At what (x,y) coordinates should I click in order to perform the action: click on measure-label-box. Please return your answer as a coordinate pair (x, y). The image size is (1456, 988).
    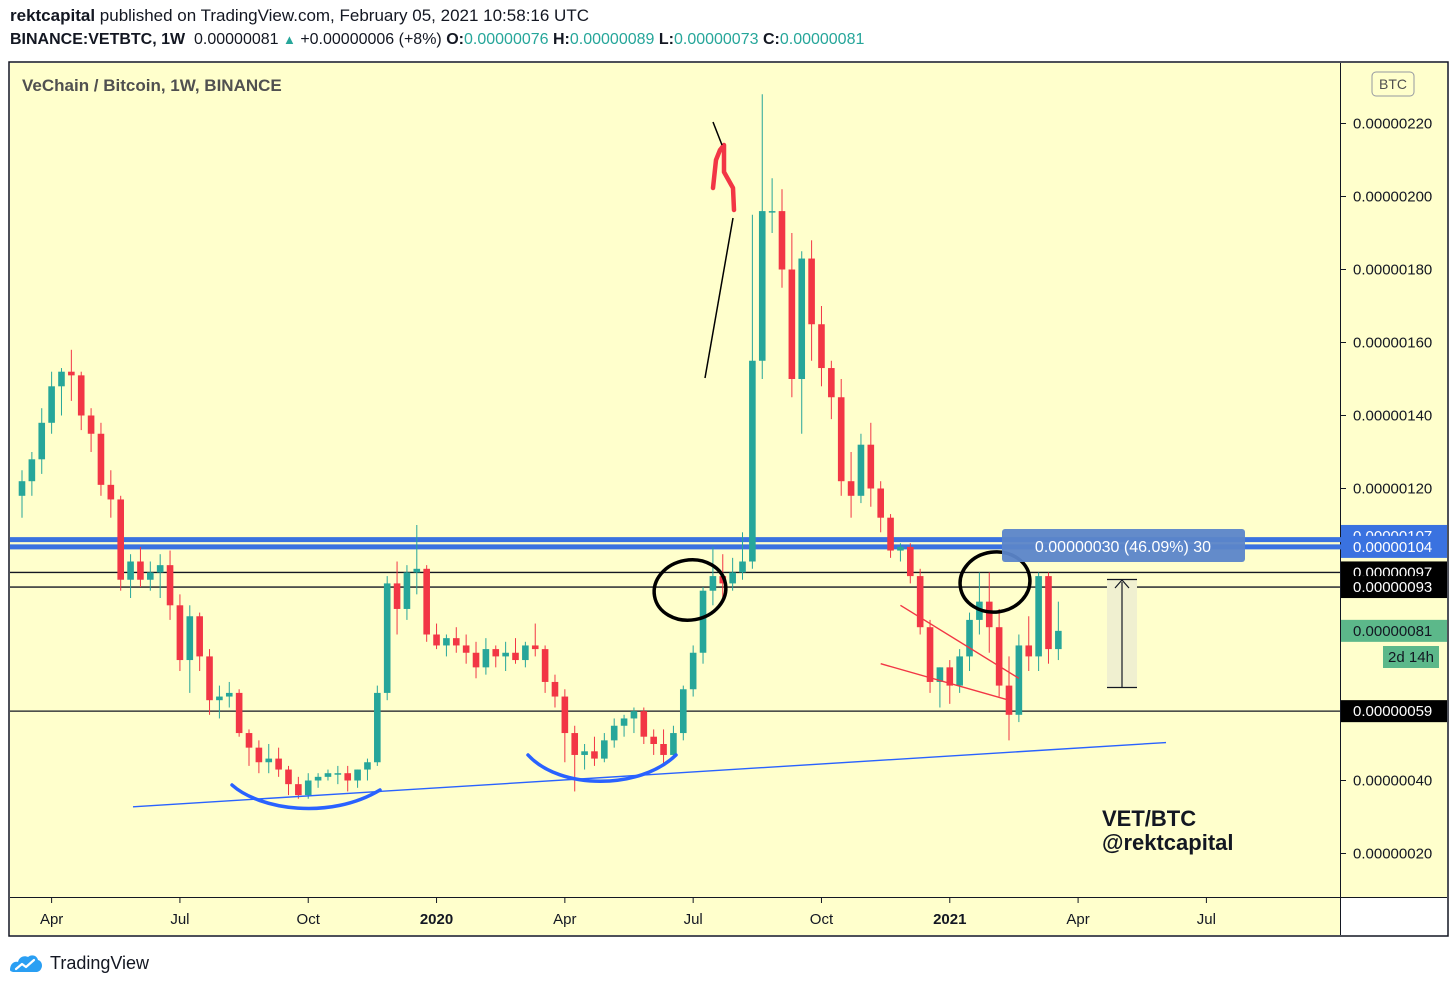
    Looking at the image, I should click on (1123, 545).